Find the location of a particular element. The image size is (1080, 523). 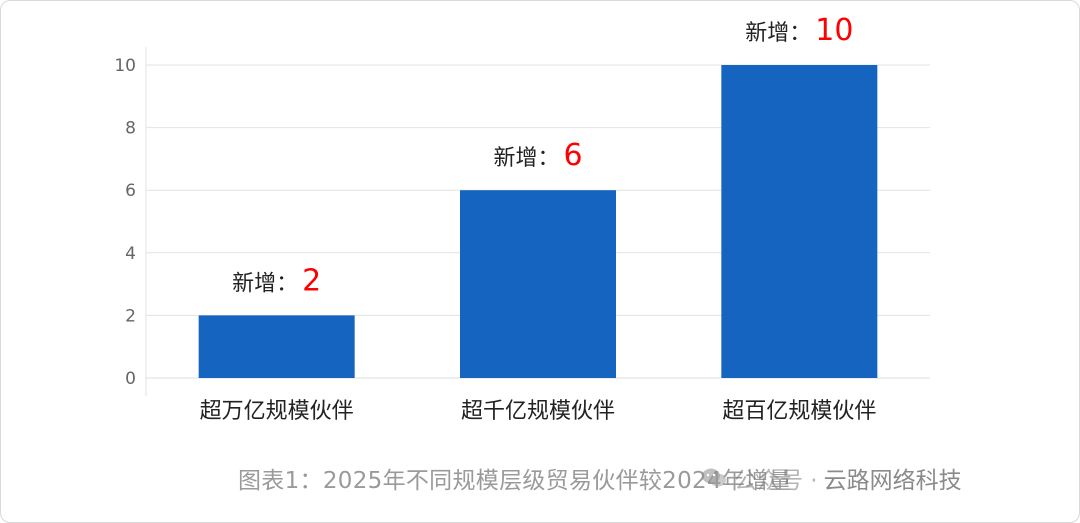

y-tick-label: 2 is located at coordinates (130, 316).